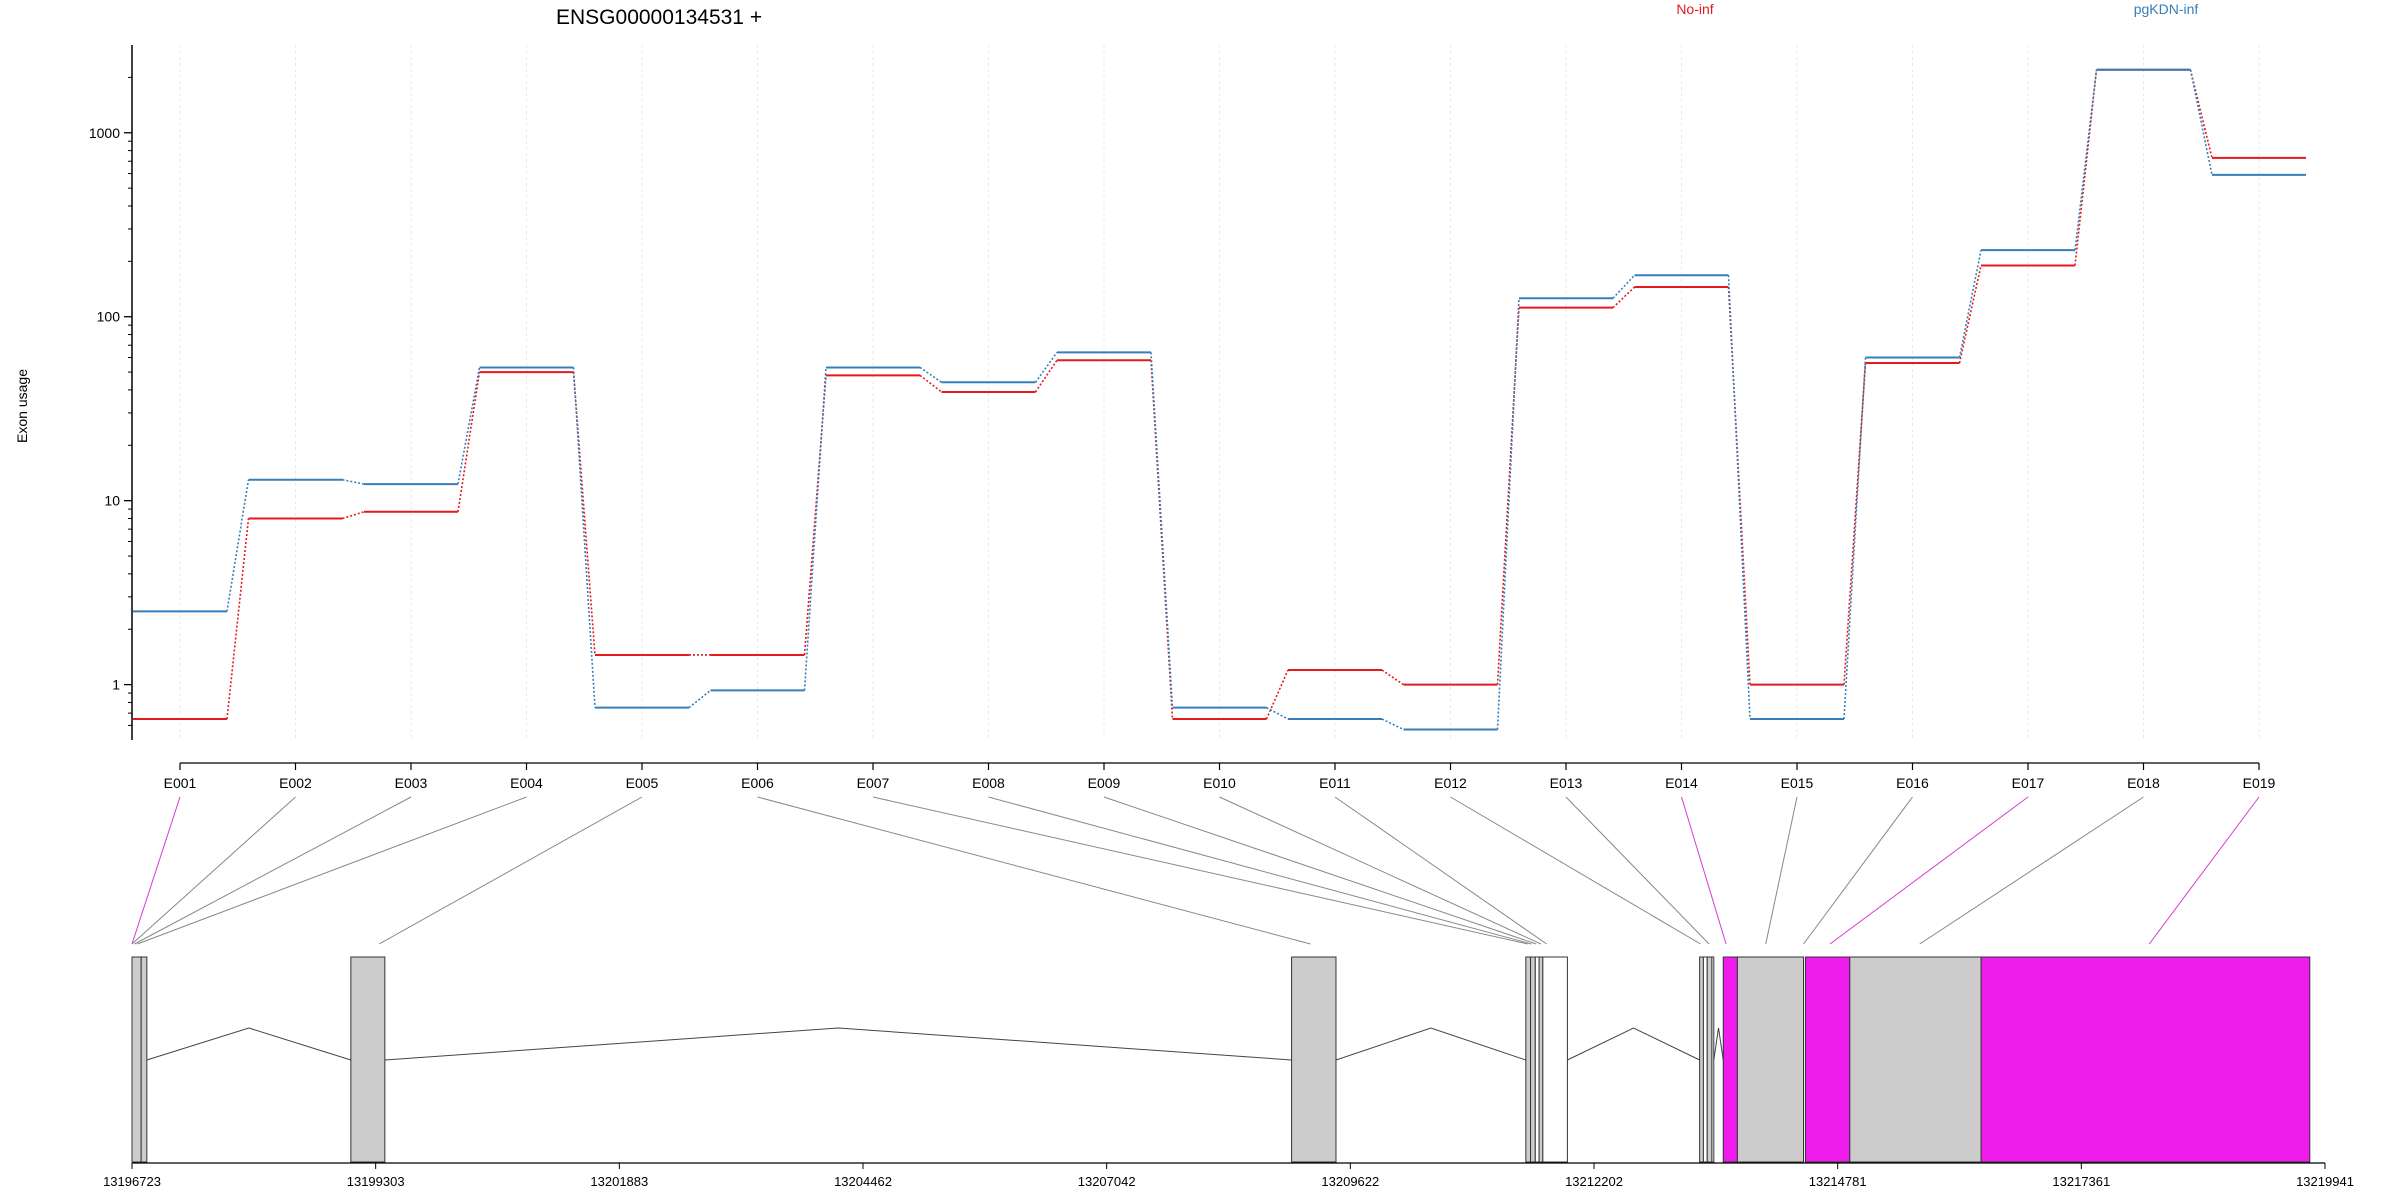  I want to click on x-tick-label: E001, so click(180, 783).